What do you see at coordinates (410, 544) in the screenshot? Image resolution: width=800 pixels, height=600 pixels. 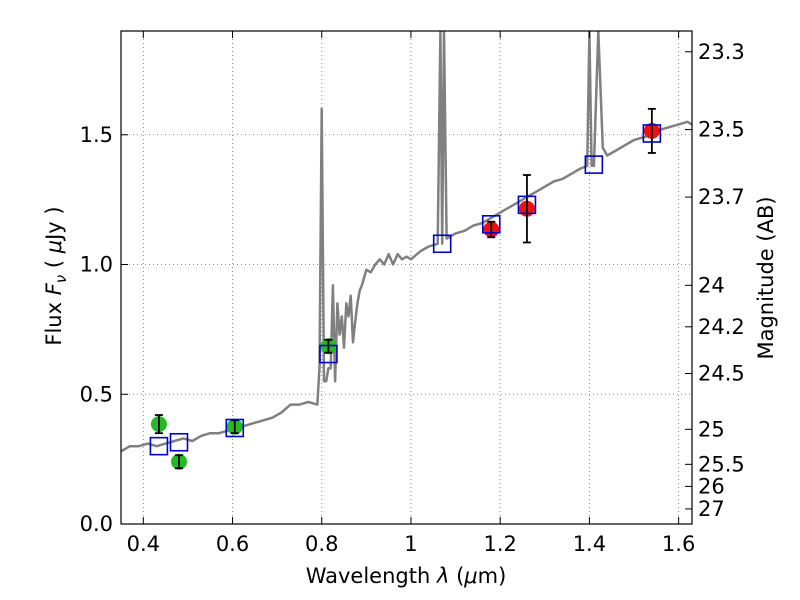 I see `x-tick-label: 1` at bounding box center [410, 544].